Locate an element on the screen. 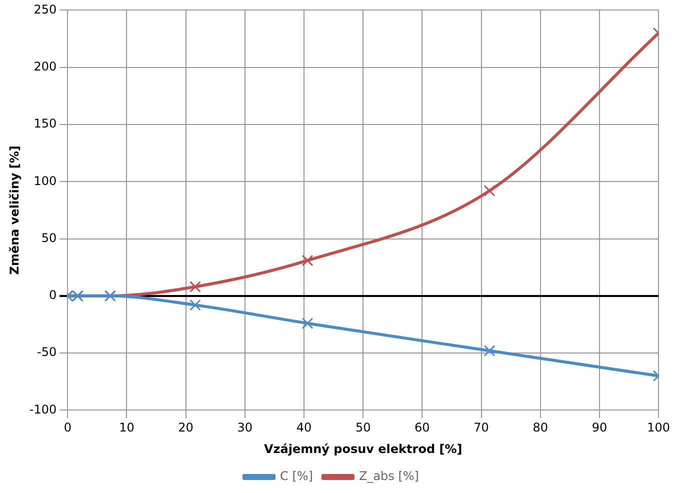 The height and width of the screenshot is (493, 673). x-axis-title: Vzájemný posuv elektrod [%] is located at coordinates (363, 449).